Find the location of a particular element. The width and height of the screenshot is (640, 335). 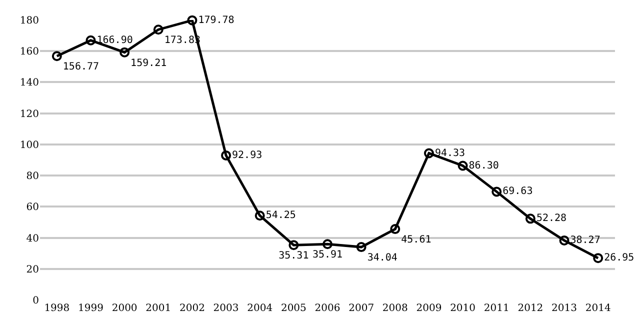

x-tick-label: 2000 is located at coordinates (125, 308).